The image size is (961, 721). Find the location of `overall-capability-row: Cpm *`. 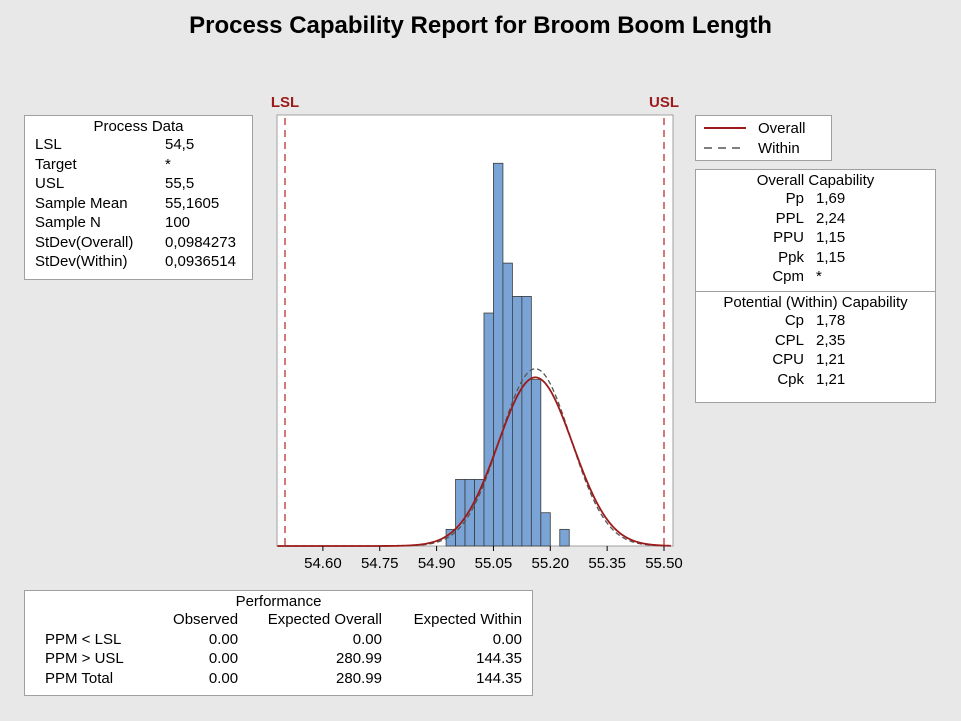

overall-capability-row: Cpm * is located at coordinates (815, 277).